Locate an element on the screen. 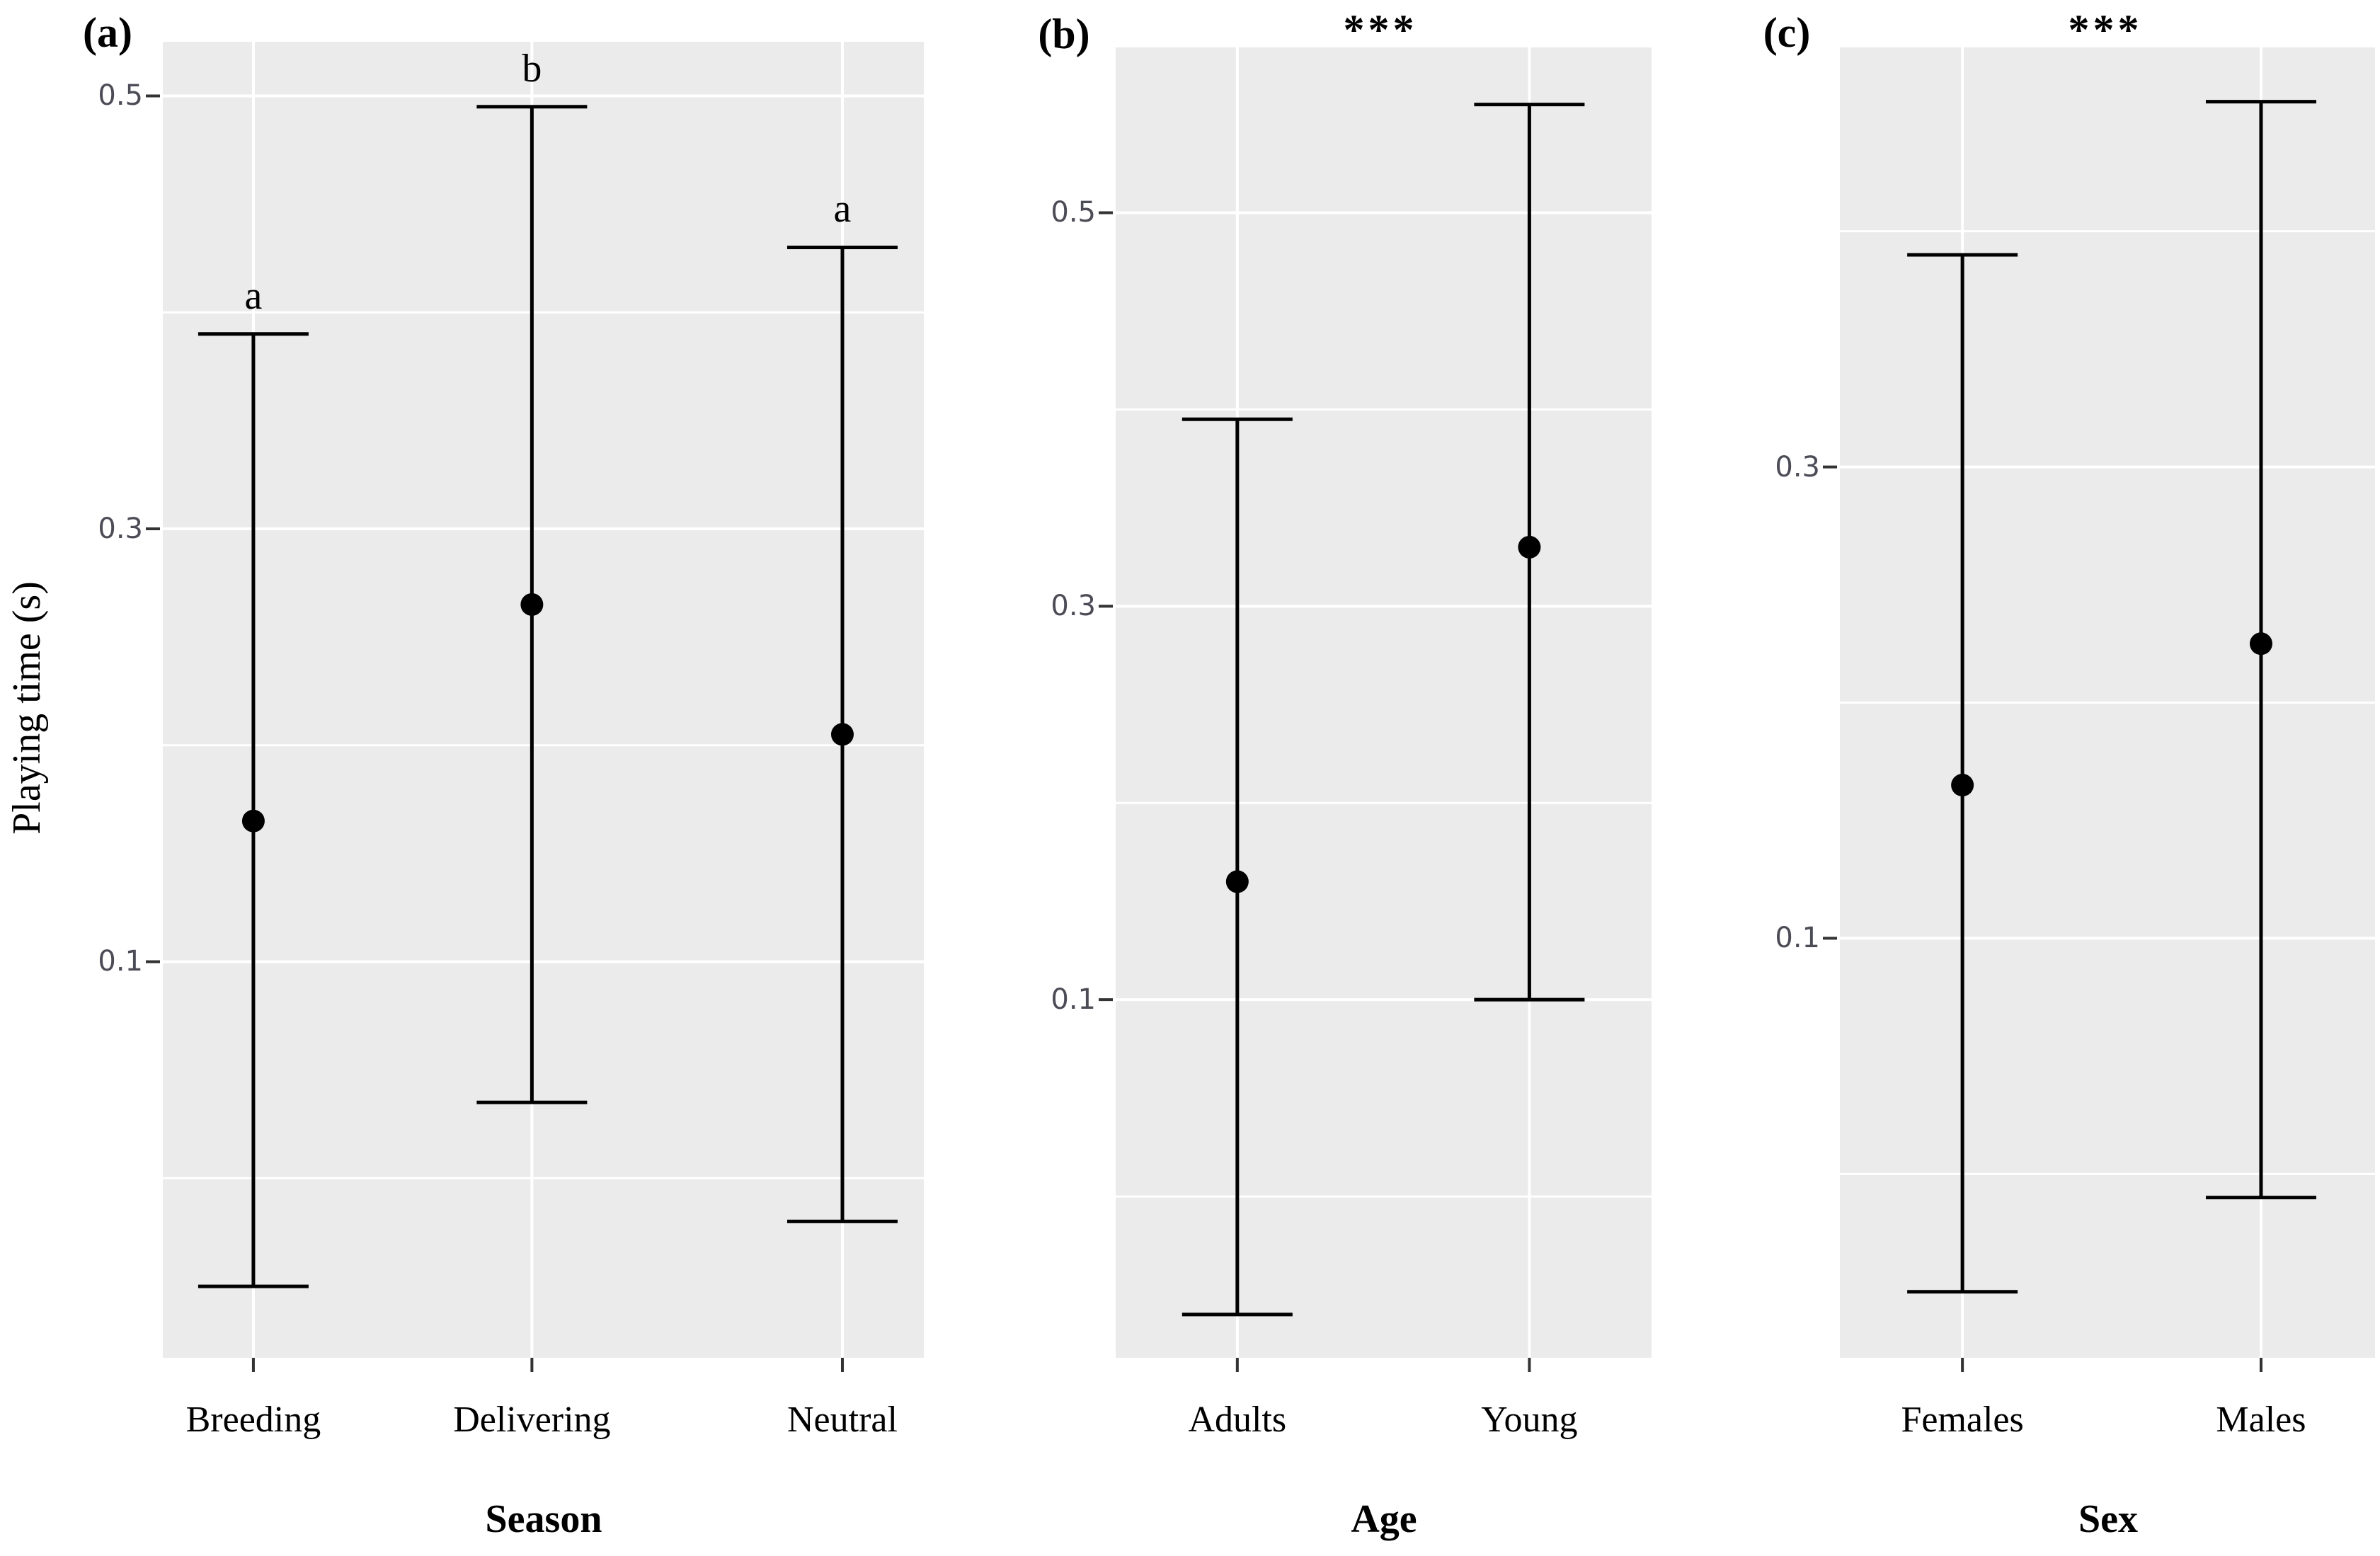 Image resolution: width=2380 pixels, height=1556 pixels. mean-point-males is located at coordinates (2261, 644).